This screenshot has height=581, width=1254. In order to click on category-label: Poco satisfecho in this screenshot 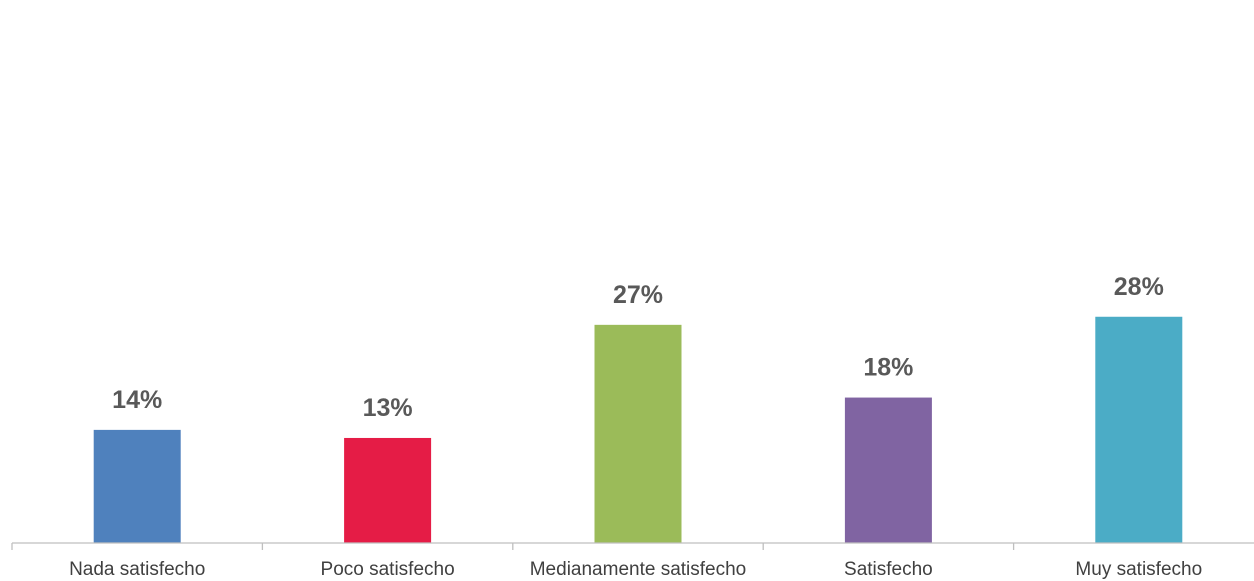, I will do `click(388, 569)`.